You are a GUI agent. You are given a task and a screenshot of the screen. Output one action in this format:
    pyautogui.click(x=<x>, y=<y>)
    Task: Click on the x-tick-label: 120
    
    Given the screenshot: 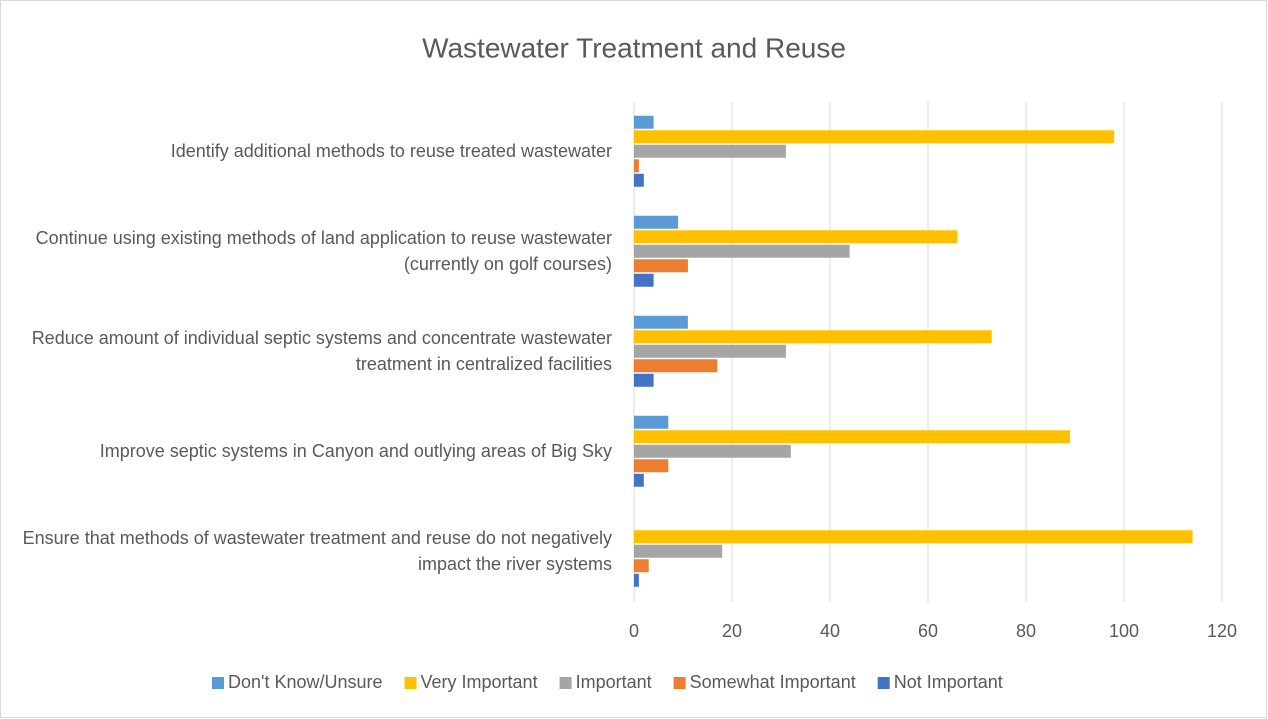 What is the action you would take?
    pyautogui.click(x=1222, y=631)
    